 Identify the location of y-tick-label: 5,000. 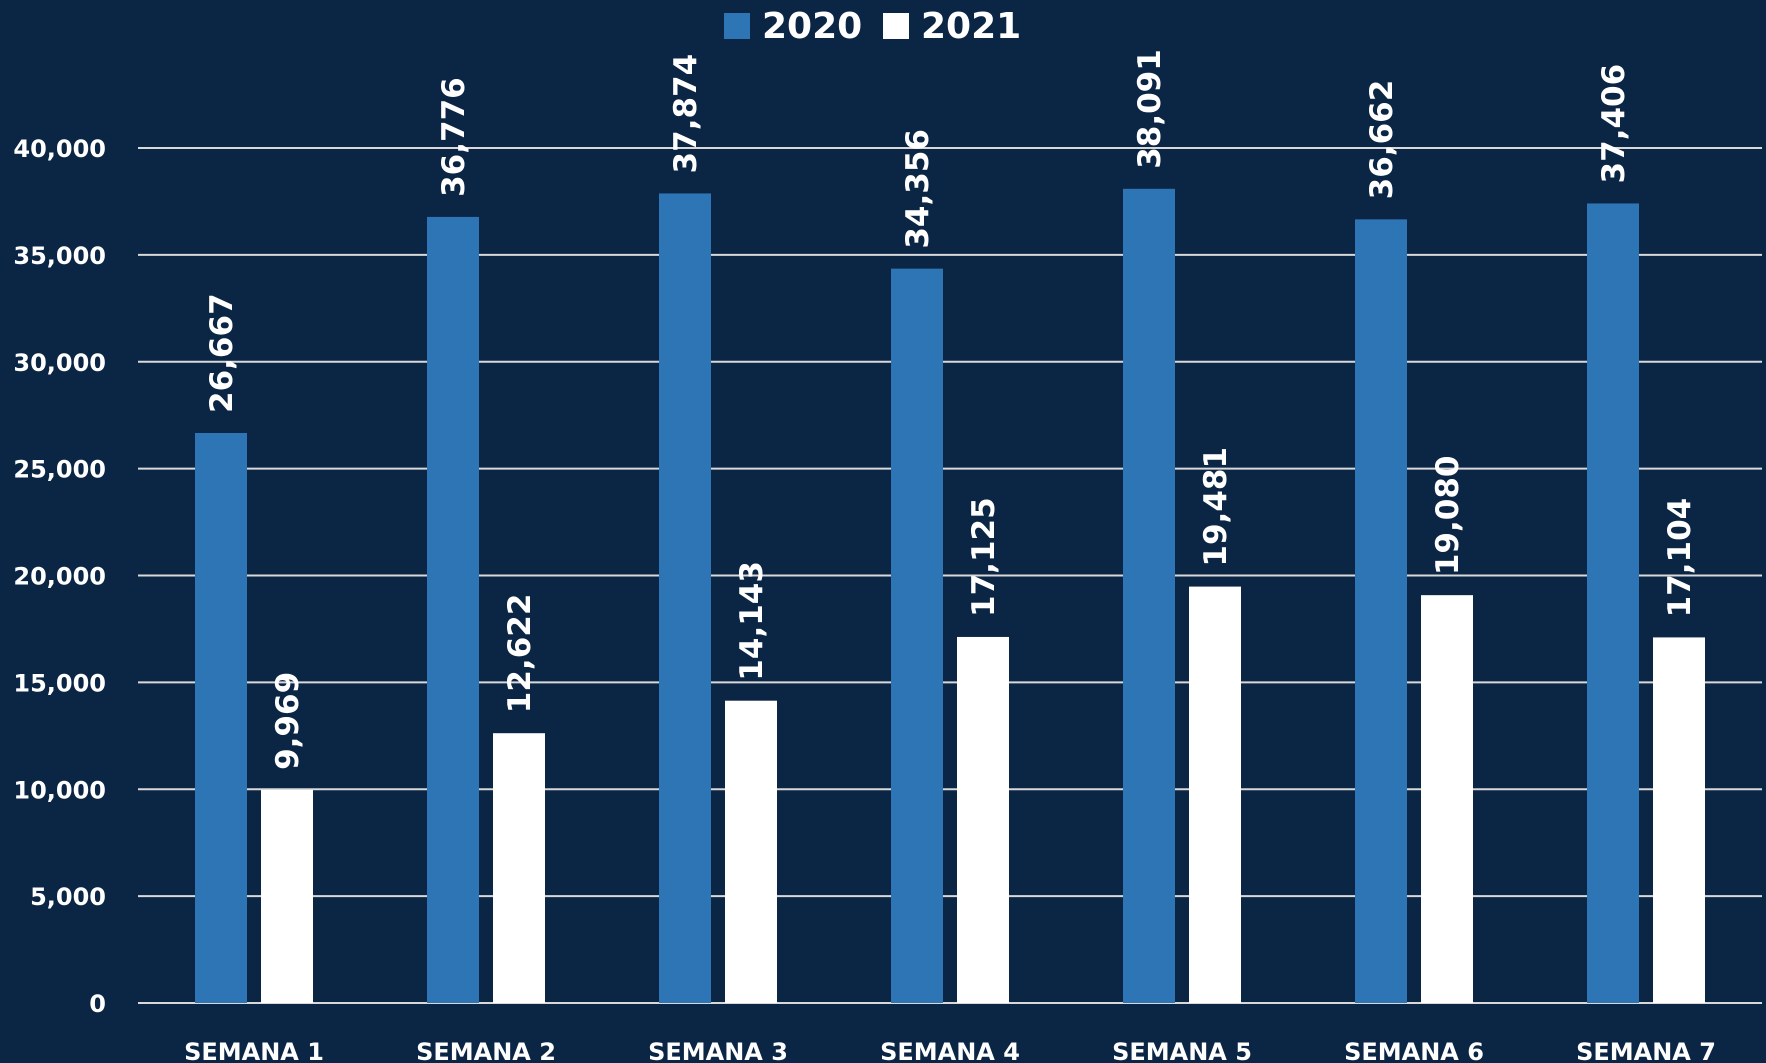
(68, 897).